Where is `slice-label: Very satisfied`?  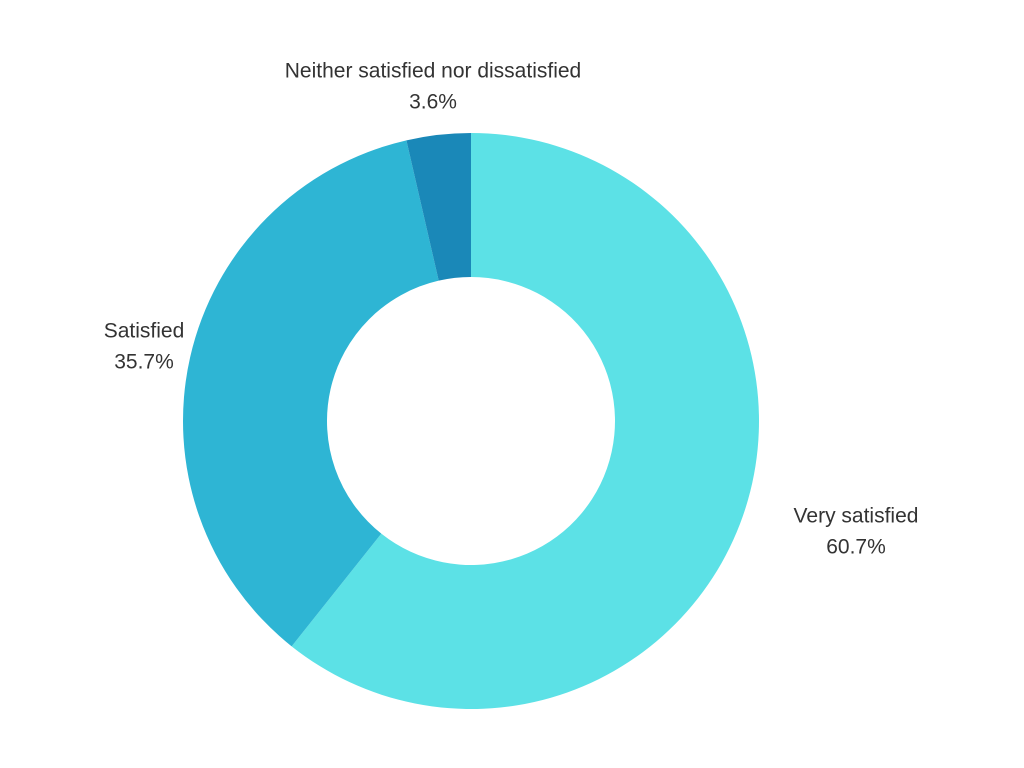
slice-label: Very satisfied is located at coordinates (856, 516).